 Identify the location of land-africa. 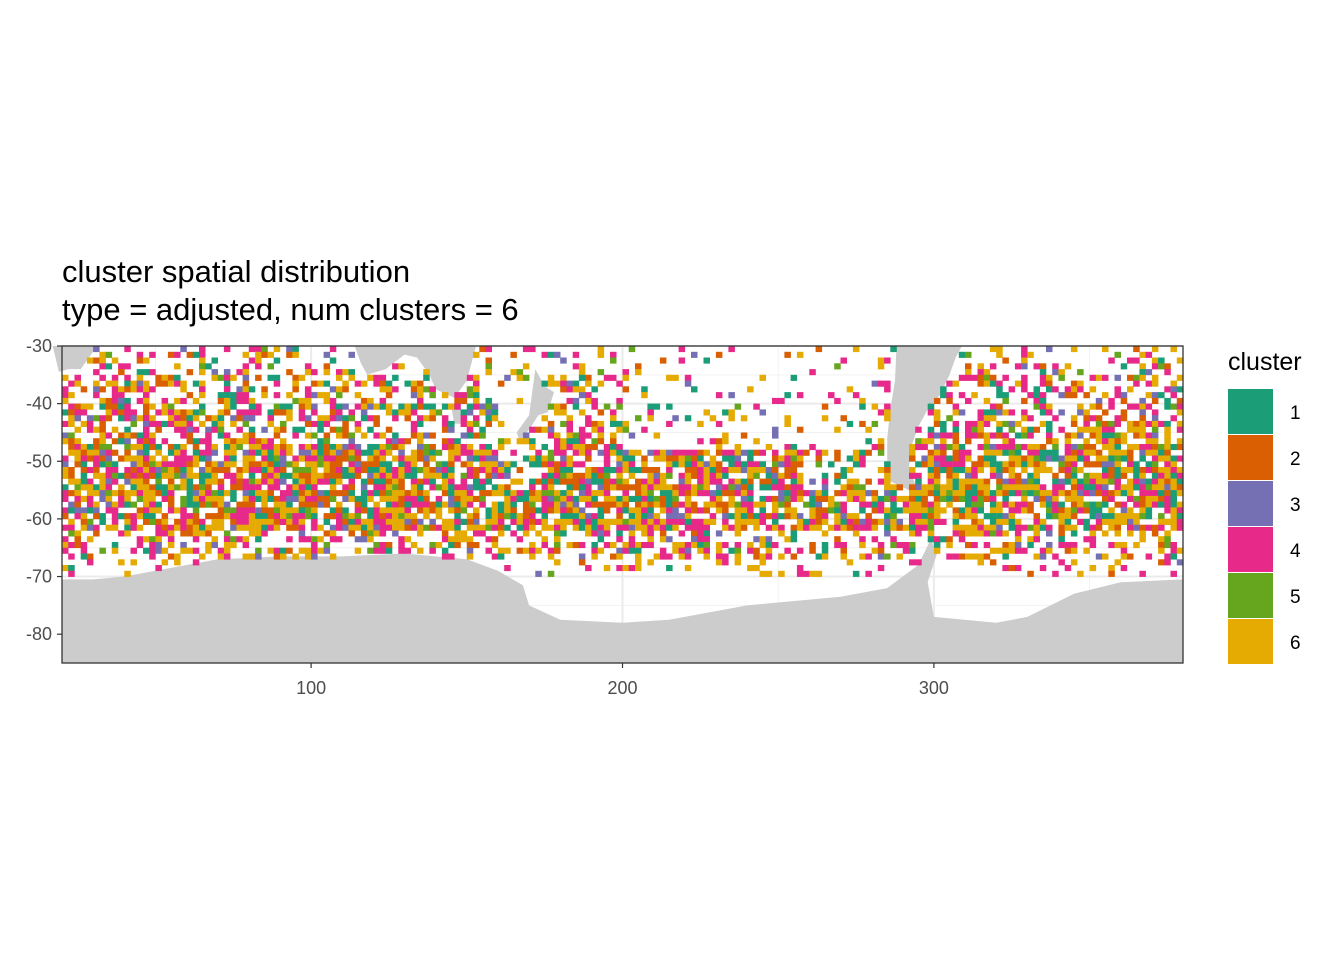
(74, 359).